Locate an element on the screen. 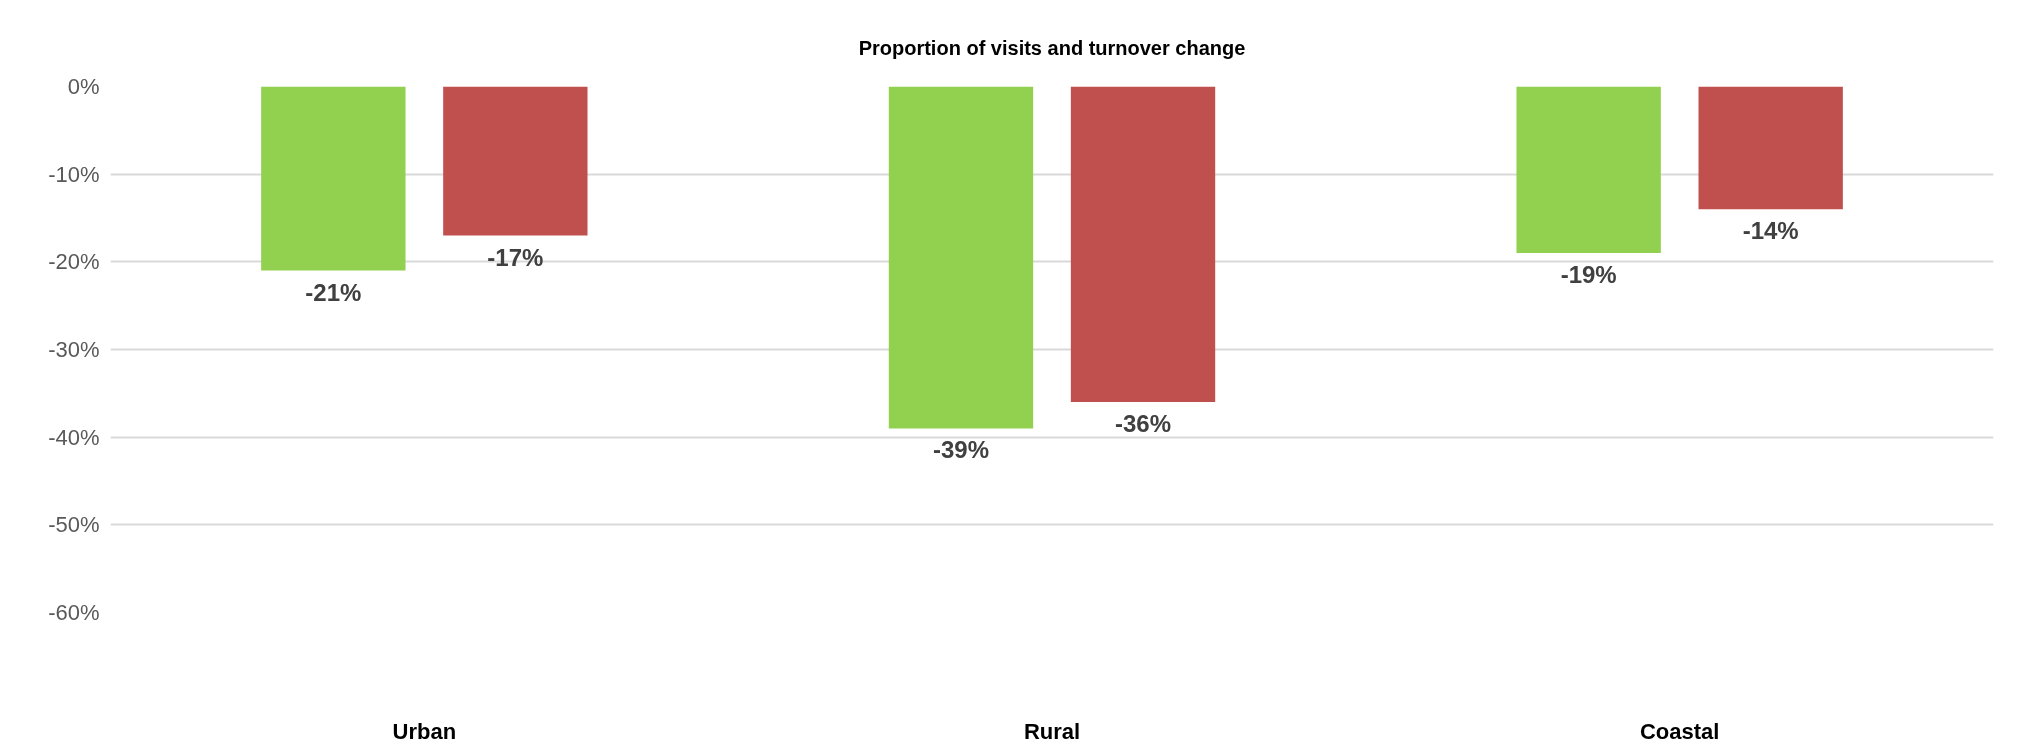 The height and width of the screenshot is (746, 2022). chart-title: Proportion of visits and turnover change is located at coordinates (1052, 48).